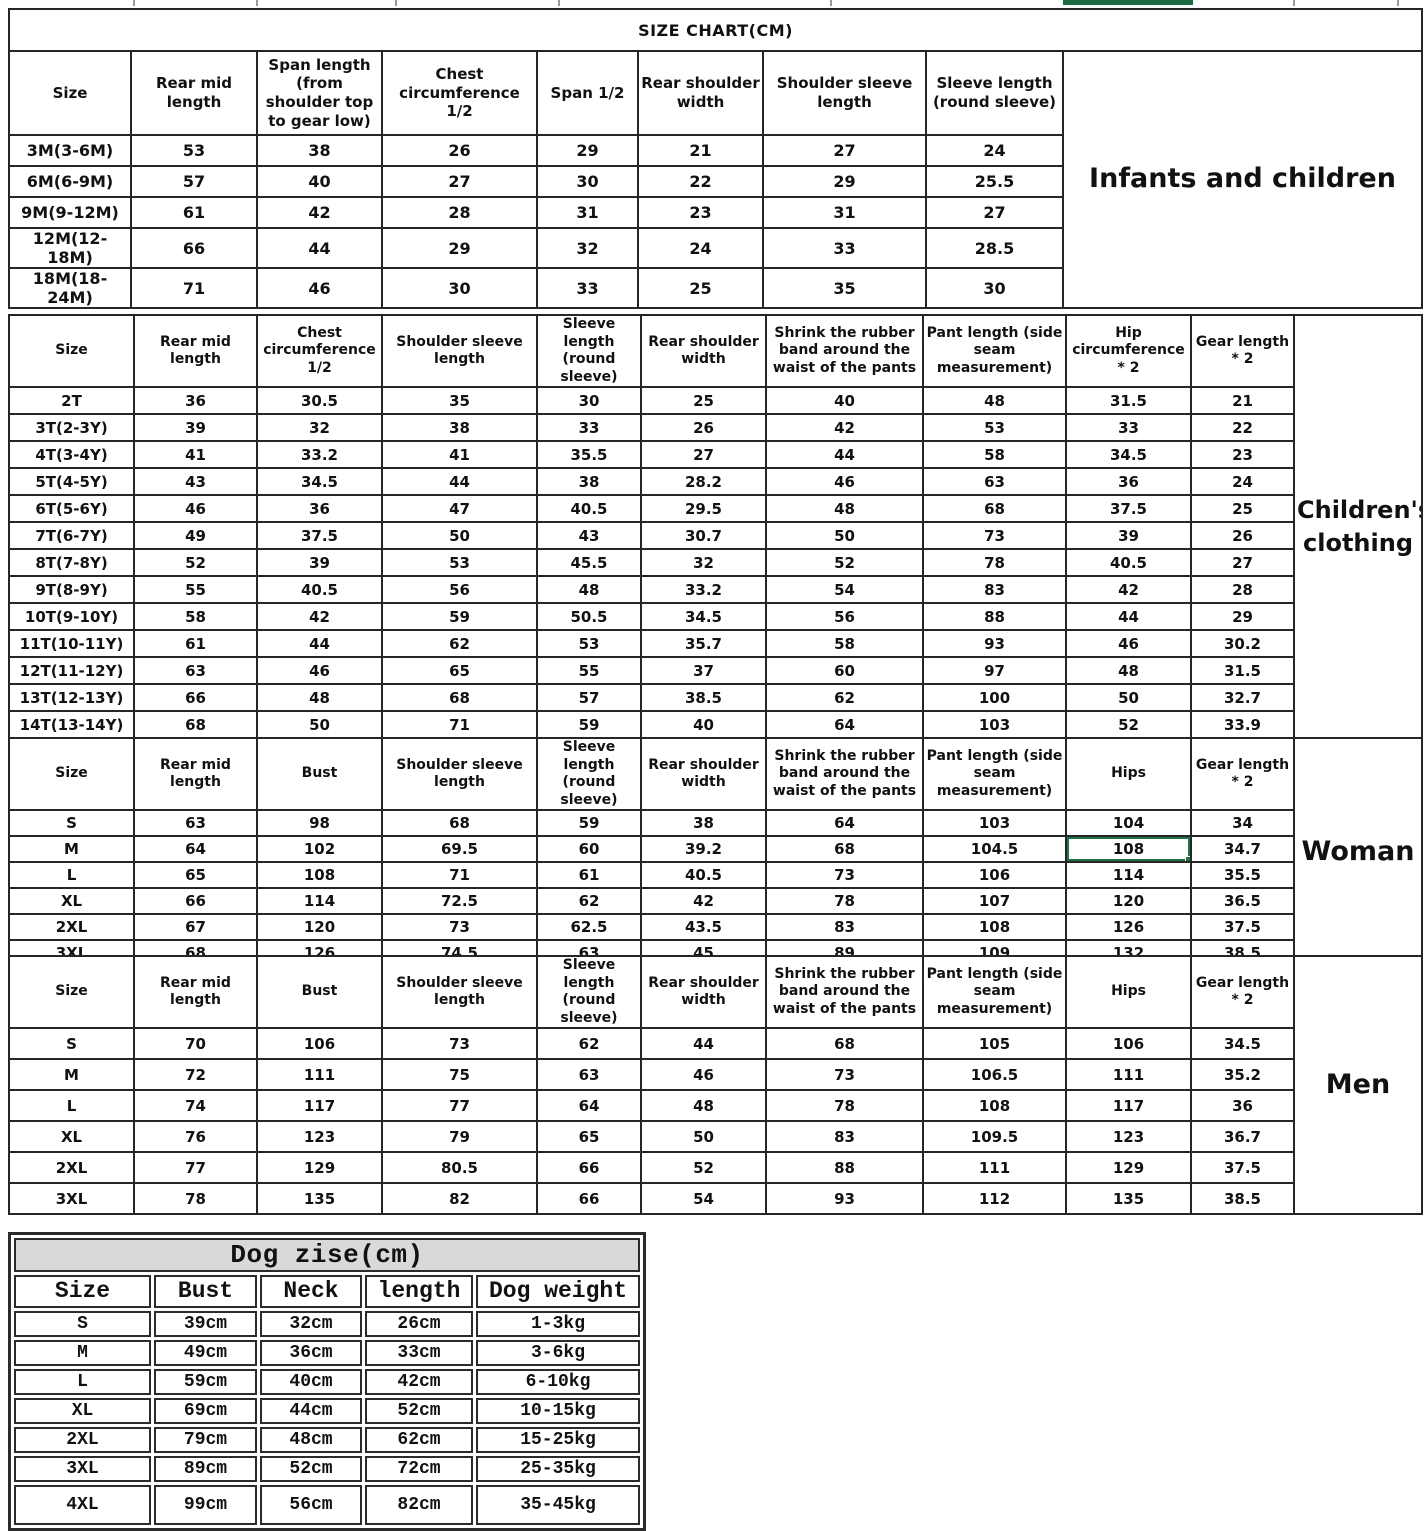 The image size is (1428, 1531). Describe the element at coordinates (994, 589) in the screenshot. I see `cell: 83` at that location.